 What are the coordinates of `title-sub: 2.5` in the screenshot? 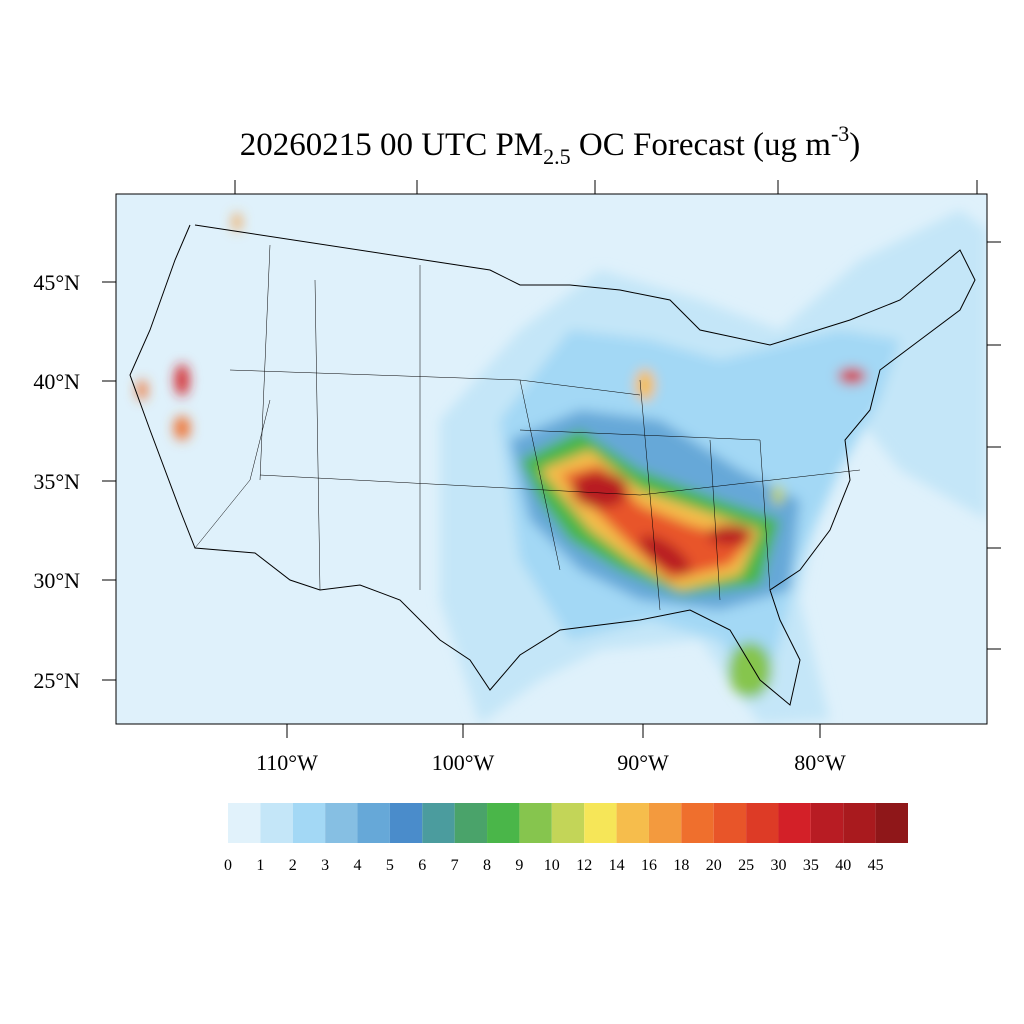 It's located at (557, 156).